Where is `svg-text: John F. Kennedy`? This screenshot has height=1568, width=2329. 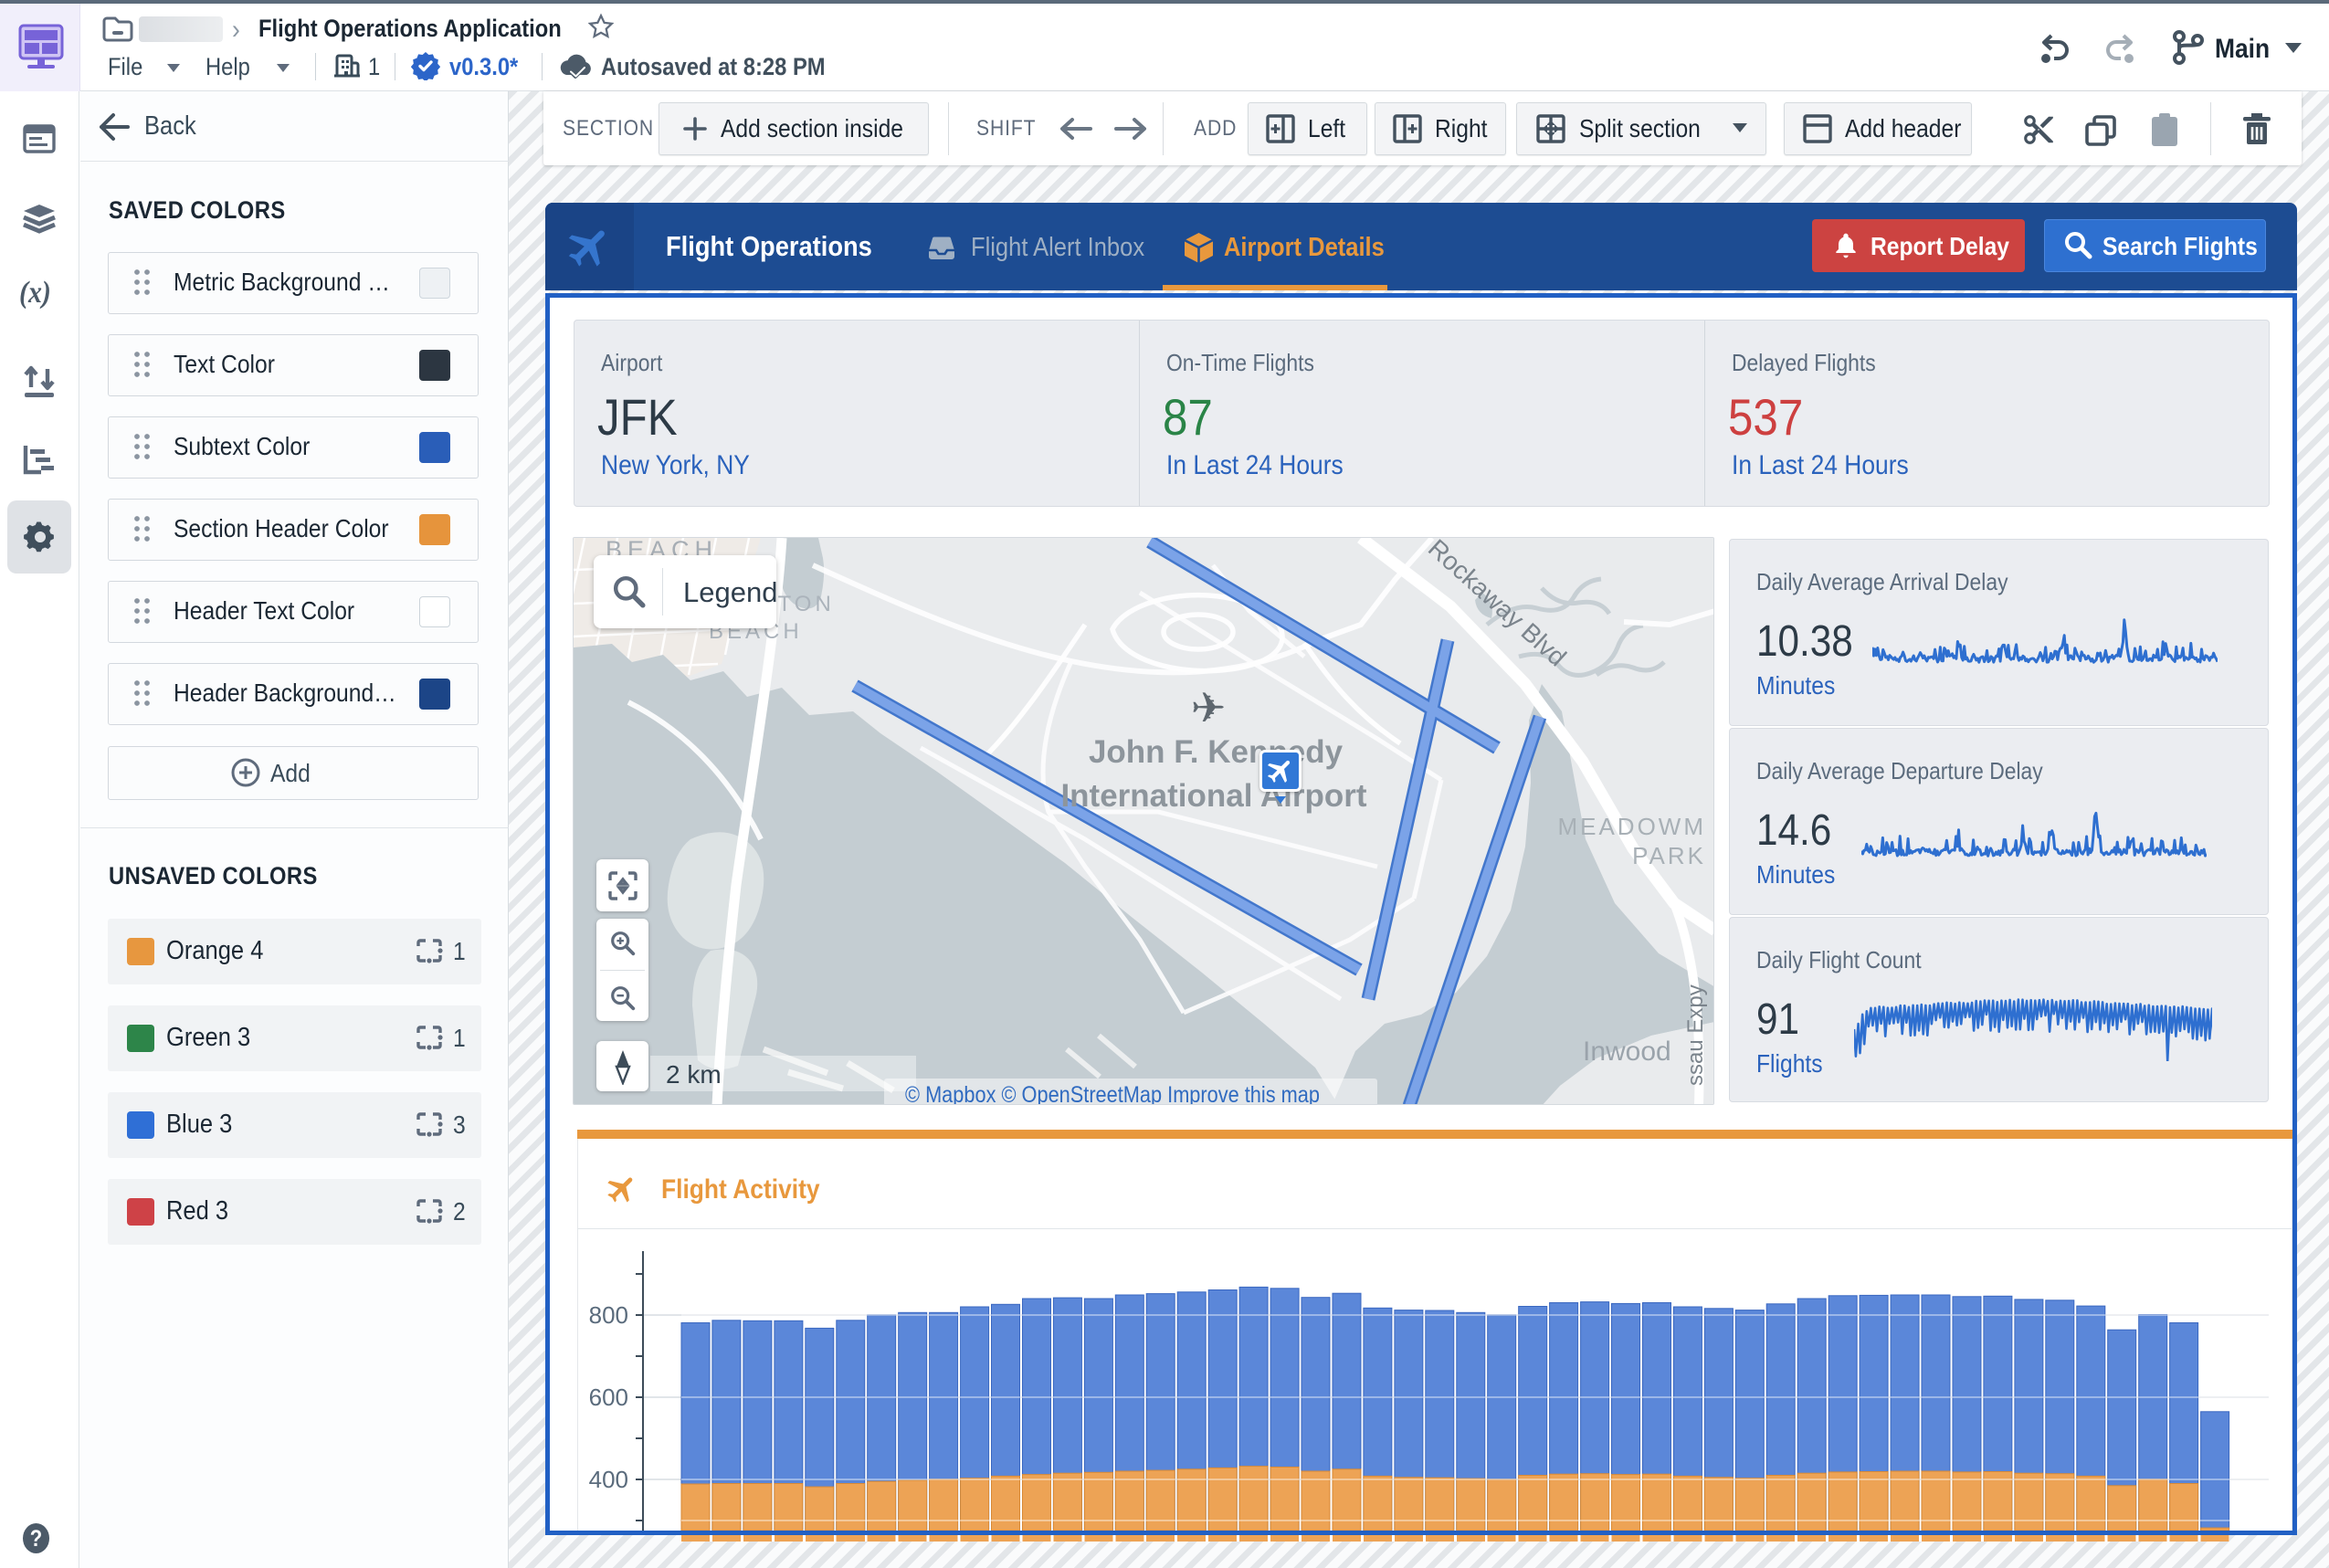
svg-text: John F. Kennedy is located at coordinates (1216, 752).